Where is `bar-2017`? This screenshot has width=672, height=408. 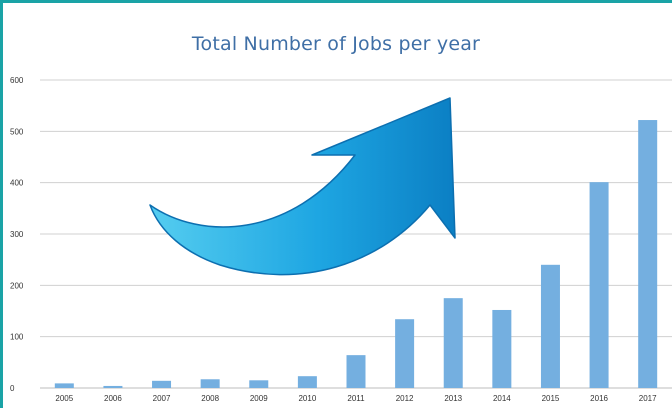 bar-2017 is located at coordinates (648, 254).